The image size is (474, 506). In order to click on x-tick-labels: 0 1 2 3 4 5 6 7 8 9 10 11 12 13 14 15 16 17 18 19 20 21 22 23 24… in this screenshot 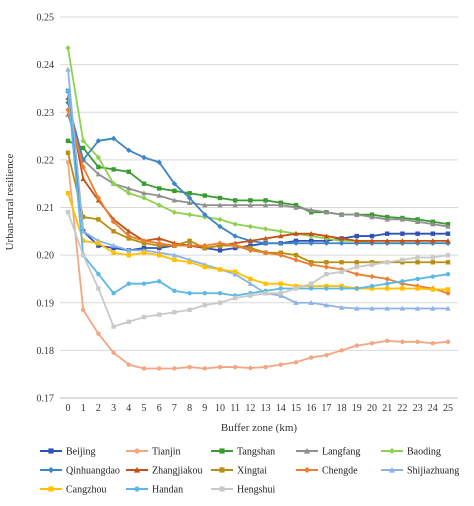, I will do `click(260, 408)`.